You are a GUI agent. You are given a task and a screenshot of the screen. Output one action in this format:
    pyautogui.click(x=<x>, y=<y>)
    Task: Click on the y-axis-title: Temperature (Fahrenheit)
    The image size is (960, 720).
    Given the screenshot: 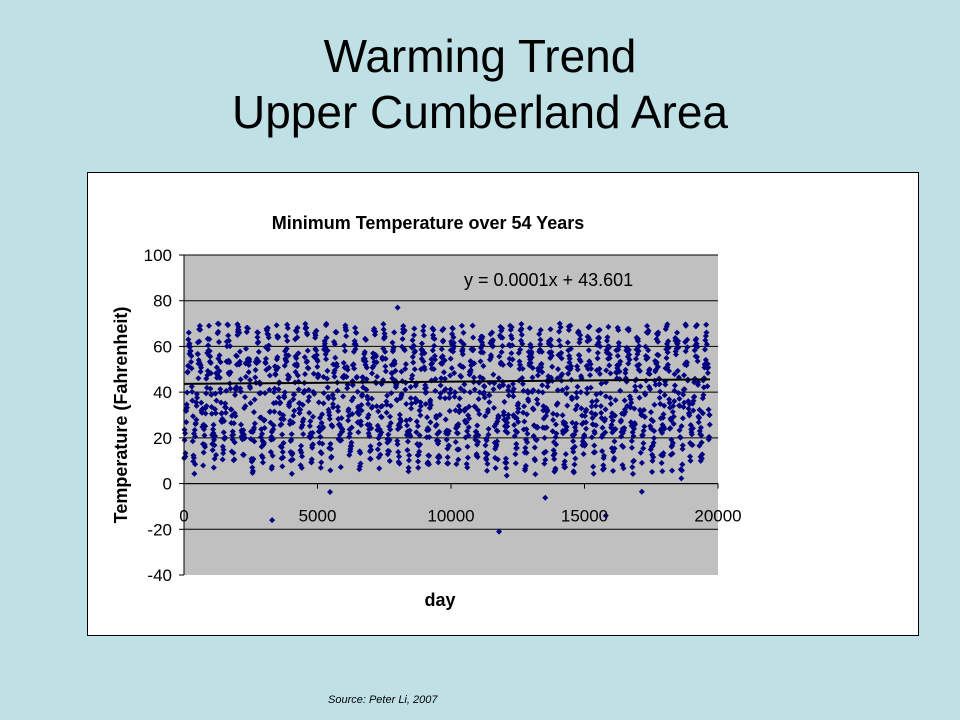 What is the action you would take?
    pyautogui.click(x=121, y=415)
    